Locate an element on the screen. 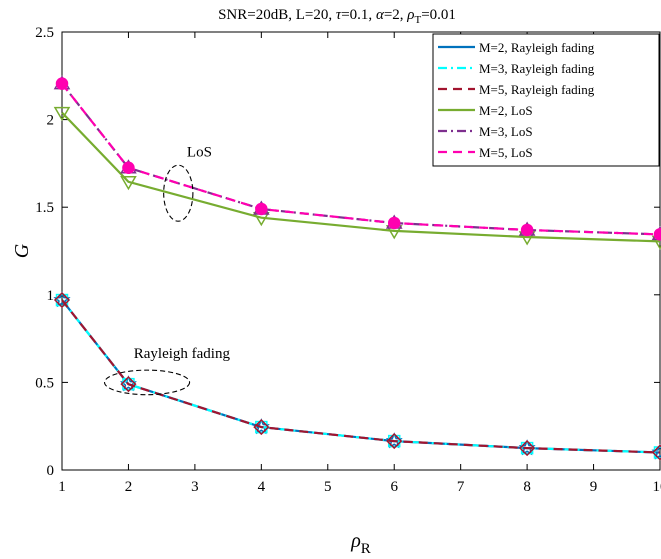 Image resolution: width=661 pixels, height=559 pixels. x-tick-label: 5 is located at coordinates (328, 487).